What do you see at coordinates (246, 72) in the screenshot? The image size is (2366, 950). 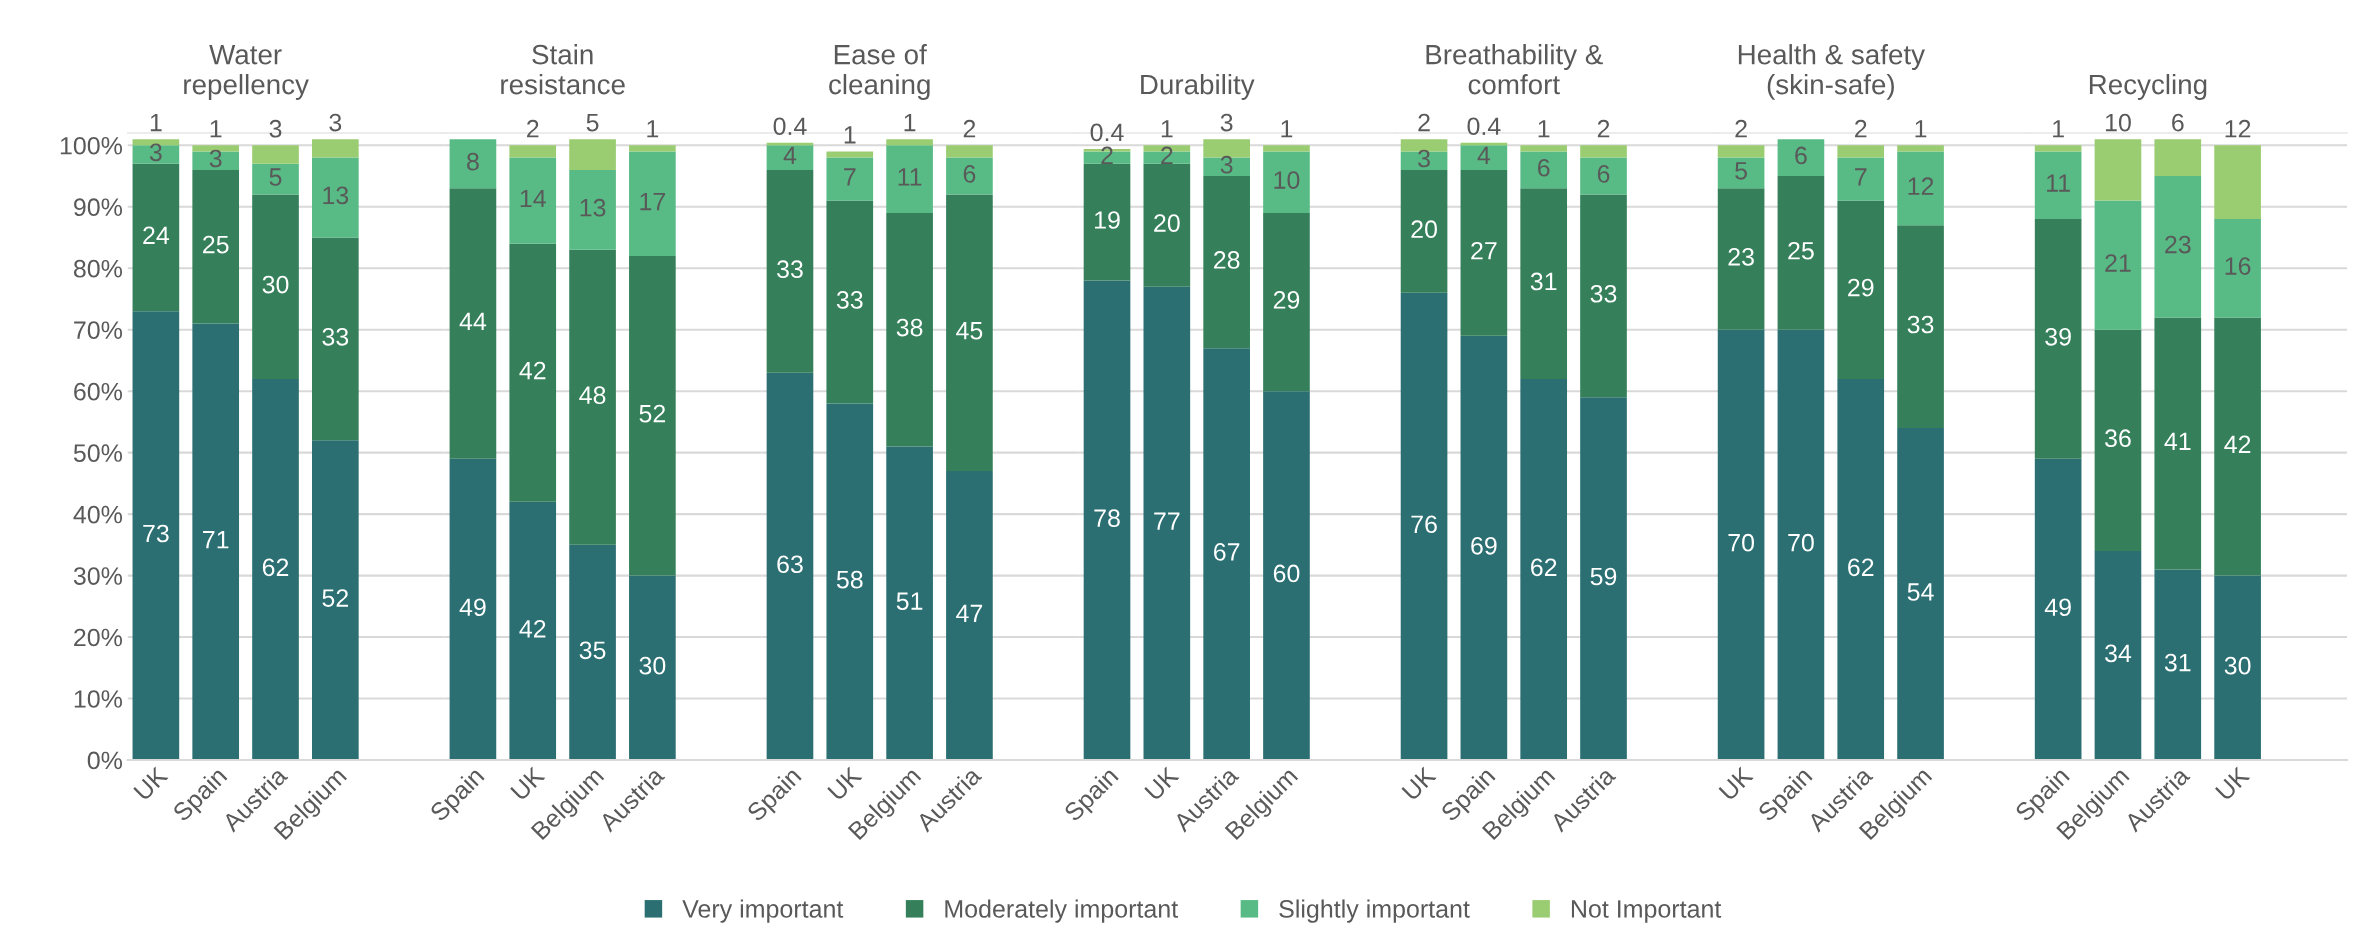 I see `chart-title: Water repellency` at bounding box center [246, 72].